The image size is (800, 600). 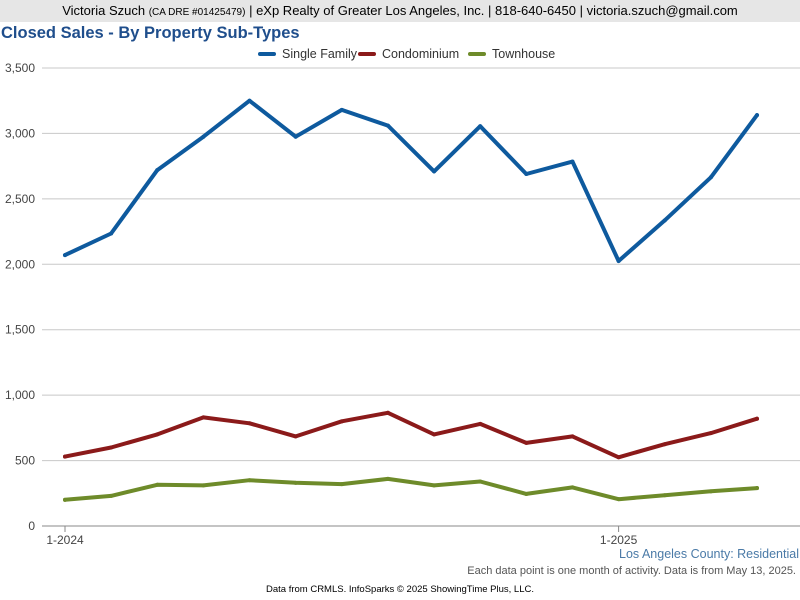 I want to click on legend-item-condominium: Condominium, so click(x=408, y=54).